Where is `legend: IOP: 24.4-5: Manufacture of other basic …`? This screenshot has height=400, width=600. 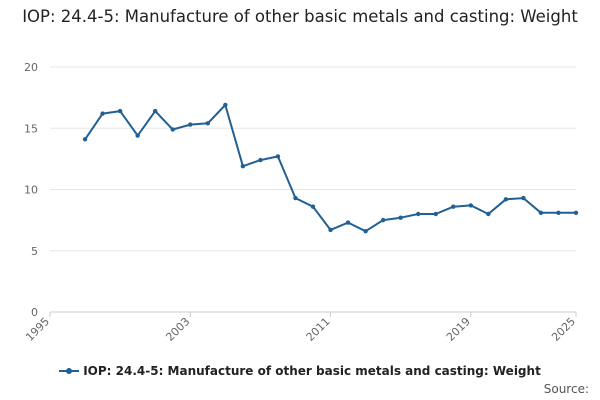
legend: IOP: 24.4-5: Manufacture of other basic … is located at coordinates (300, 371).